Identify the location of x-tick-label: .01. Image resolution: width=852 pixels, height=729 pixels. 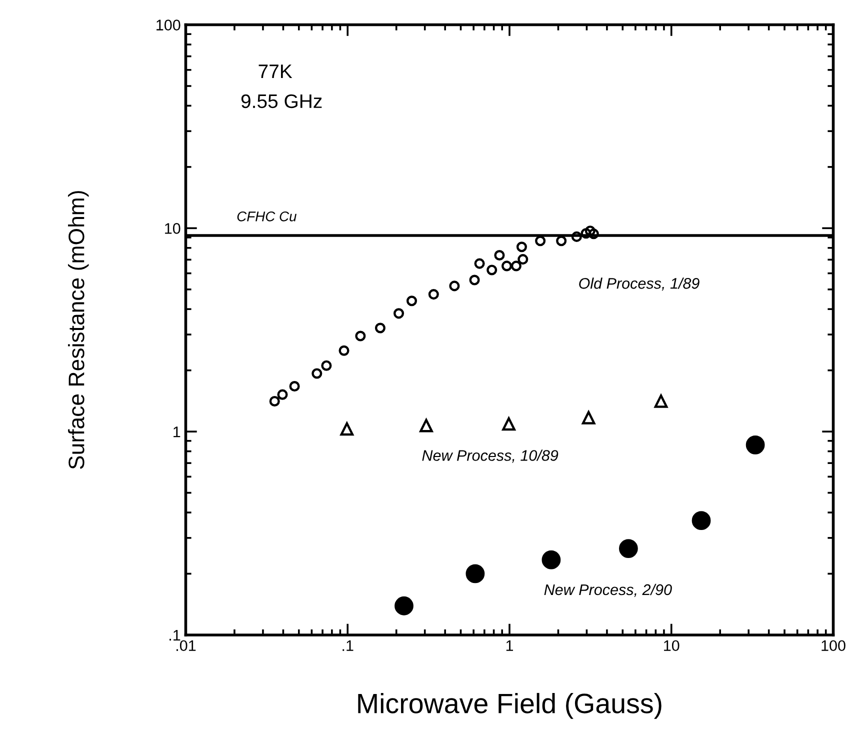
(186, 646).